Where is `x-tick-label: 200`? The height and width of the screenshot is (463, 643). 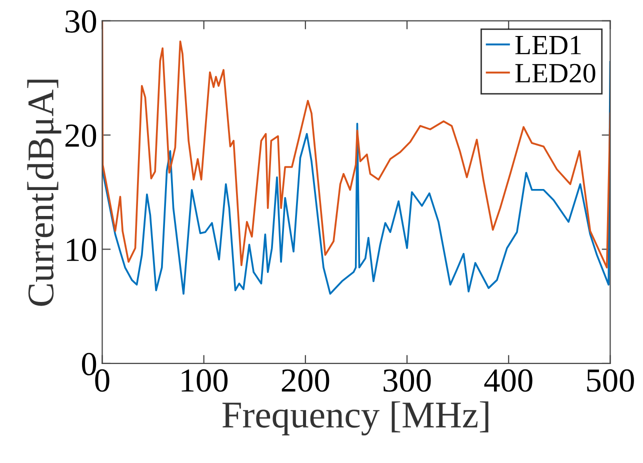
x-tick-label: 200 is located at coordinates (306, 380).